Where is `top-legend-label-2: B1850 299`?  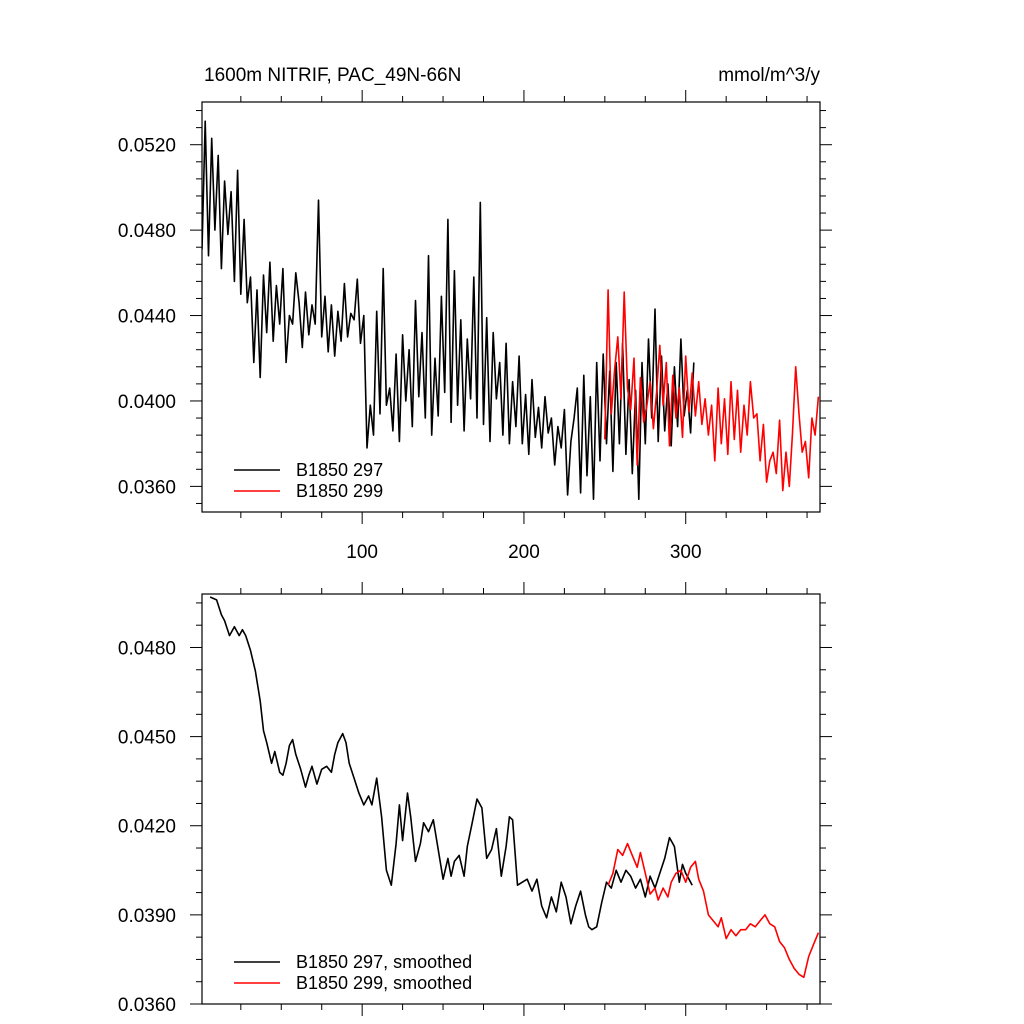 top-legend-label-2: B1850 299 is located at coordinates (339, 491).